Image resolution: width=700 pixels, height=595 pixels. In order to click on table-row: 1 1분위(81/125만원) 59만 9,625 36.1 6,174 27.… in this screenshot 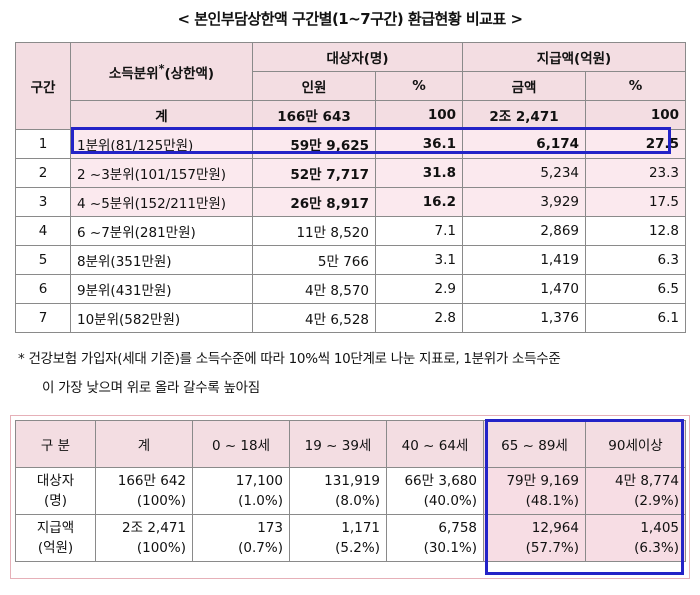, I will do `click(351, 144)`.